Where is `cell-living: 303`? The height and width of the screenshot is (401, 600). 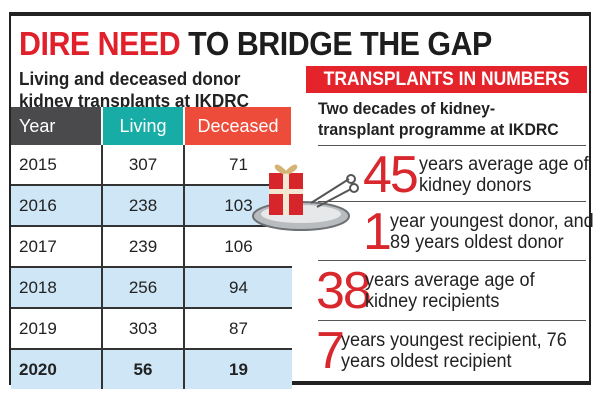 cell-living: 303 is located at coordinates (143, 329).